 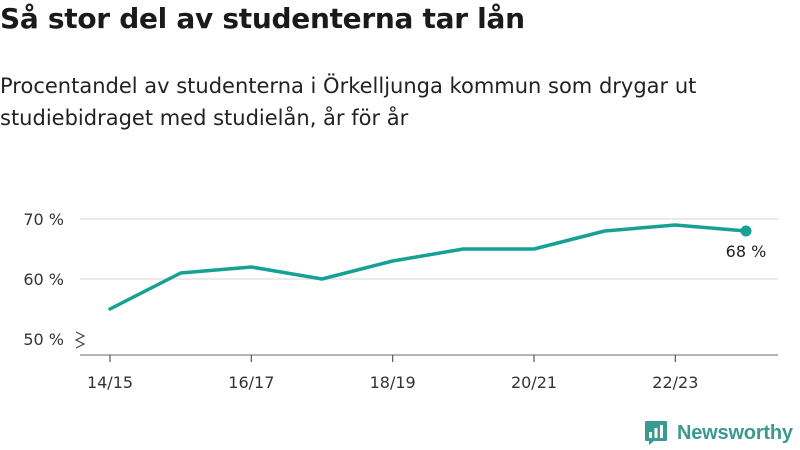 I want to click on bar-chart-speech-bubble-icon, so click(x=656, y=433).